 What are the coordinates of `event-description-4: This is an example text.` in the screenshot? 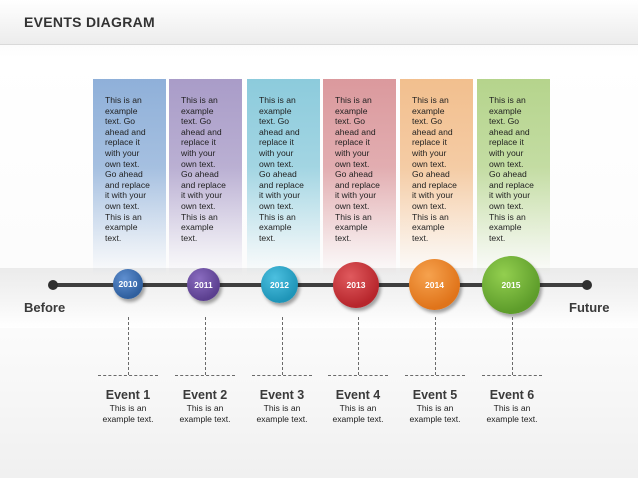 It's located at (358, 413).